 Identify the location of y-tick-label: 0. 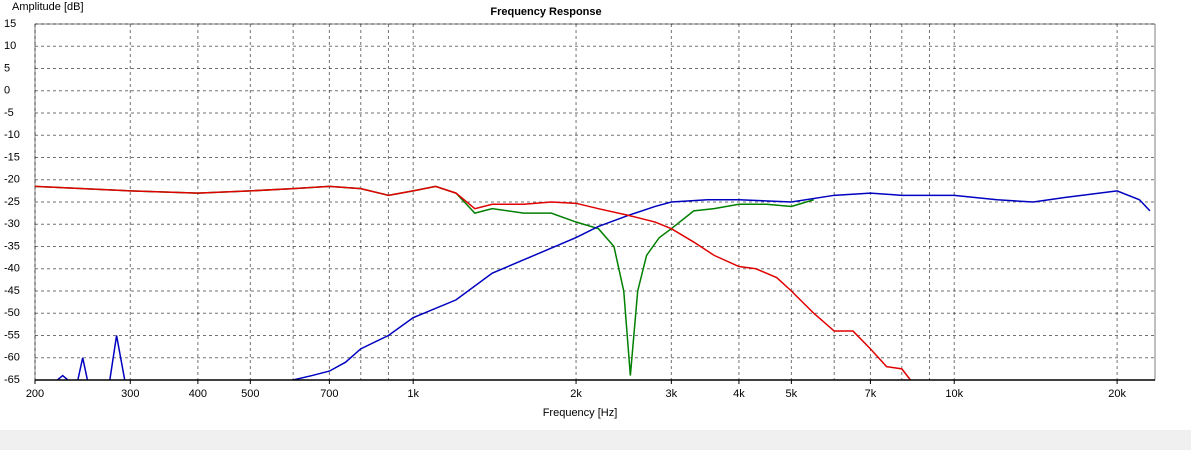
(7, 91).